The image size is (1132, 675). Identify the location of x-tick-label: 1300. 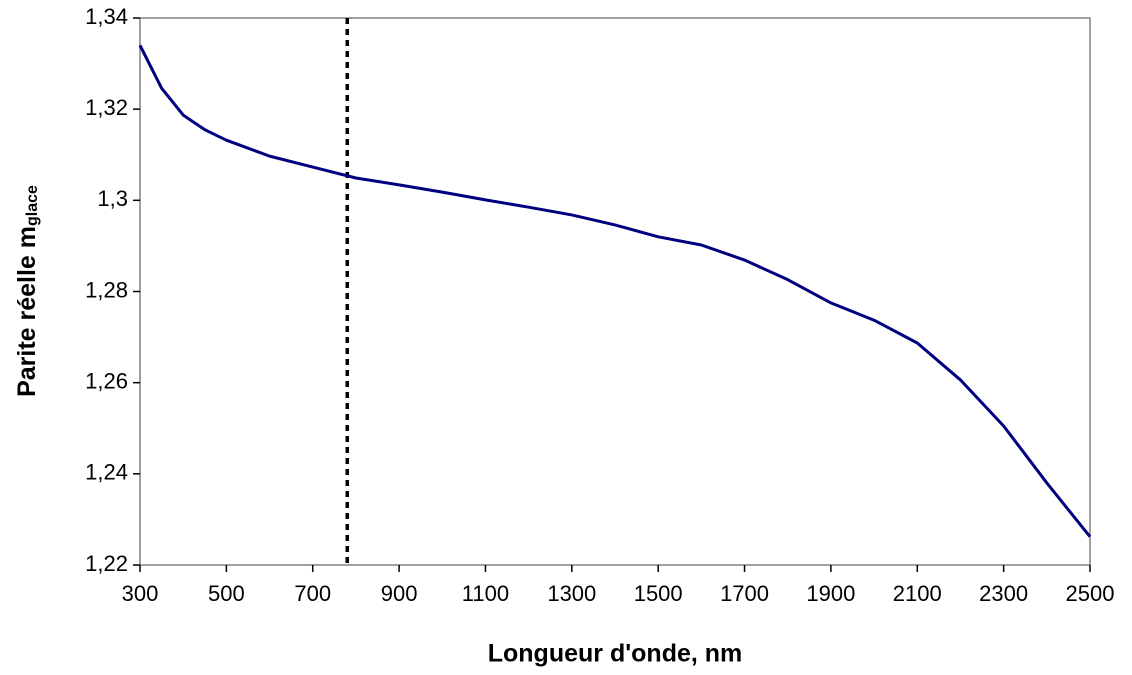
(571, 593).